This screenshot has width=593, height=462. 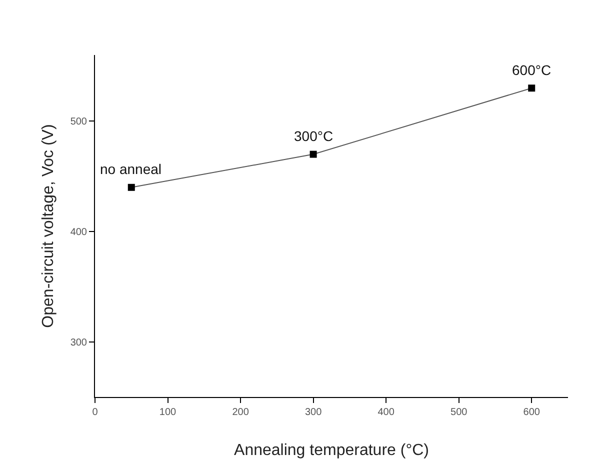 I want to click on x-tick-label: 100, so click(x=168, y=412).